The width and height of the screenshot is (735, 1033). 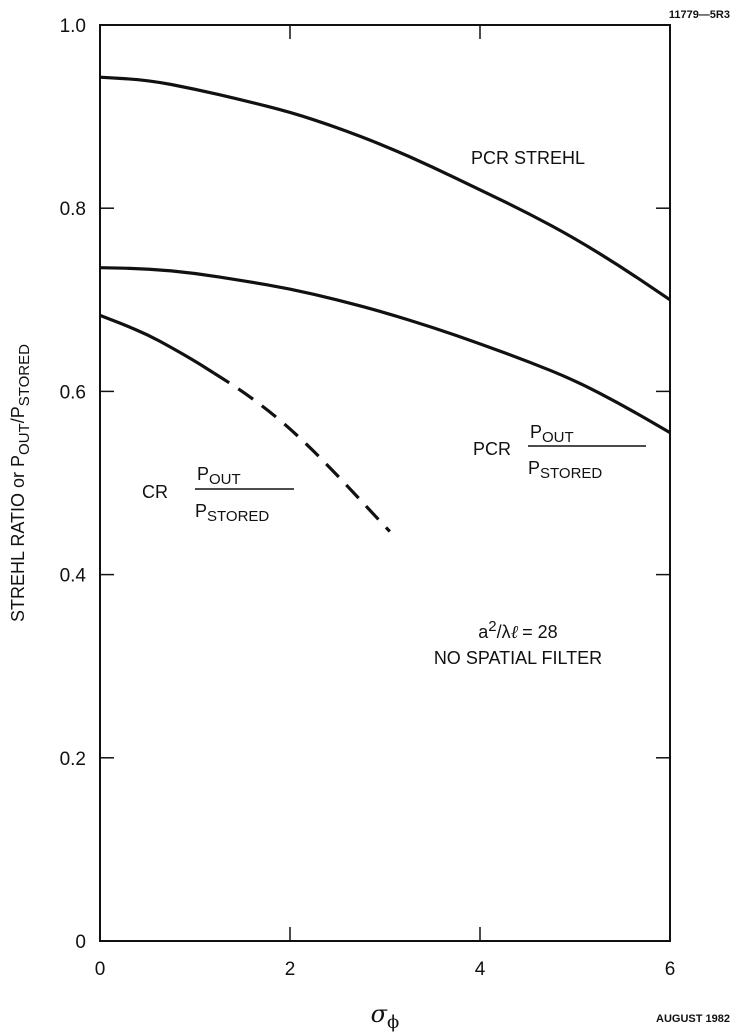 I want to click on series-line-cr_pout-dashed, so click(x=302, y=452).